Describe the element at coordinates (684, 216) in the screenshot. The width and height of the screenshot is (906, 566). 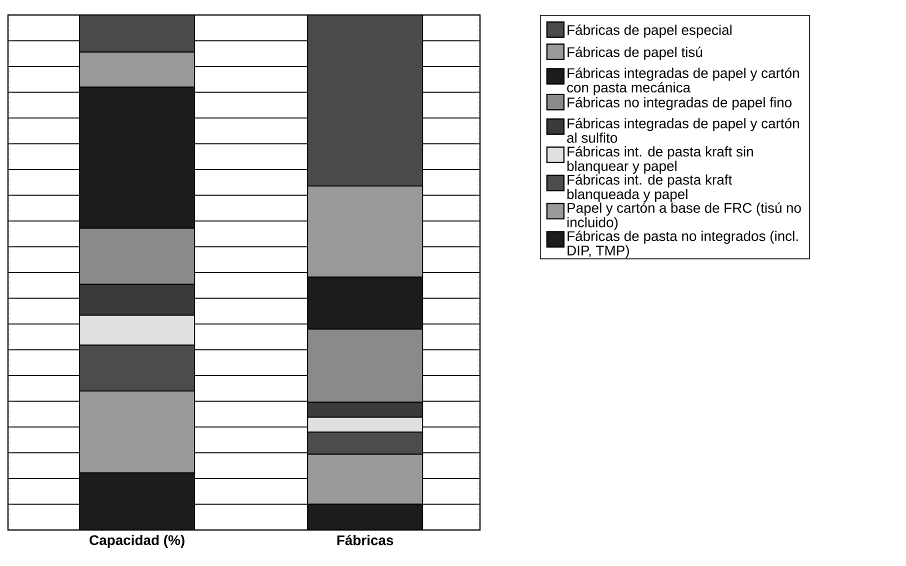
I see `legend-label: Papel y cartón a base de FRC (tisú no incluido)` at that location.